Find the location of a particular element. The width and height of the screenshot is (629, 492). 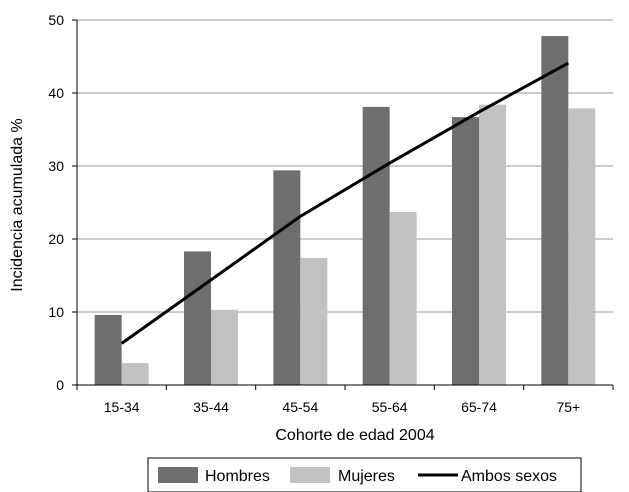

y-axis-title: Incidencia acumulada % is located at coordinates (17, 204).